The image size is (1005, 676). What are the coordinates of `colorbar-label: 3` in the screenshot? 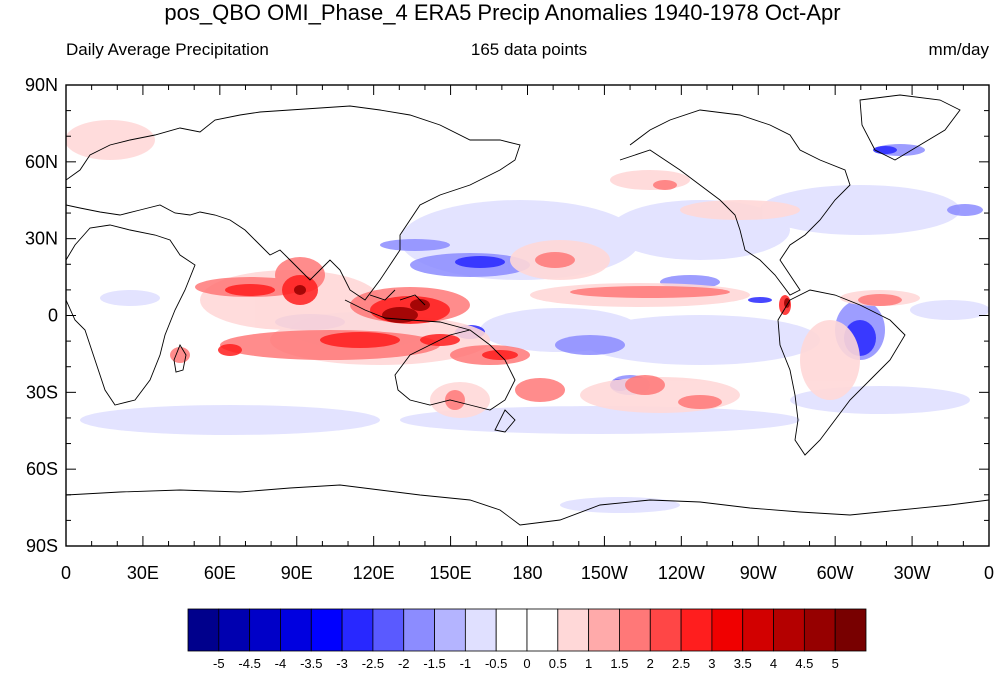 It's located at (711, 663).